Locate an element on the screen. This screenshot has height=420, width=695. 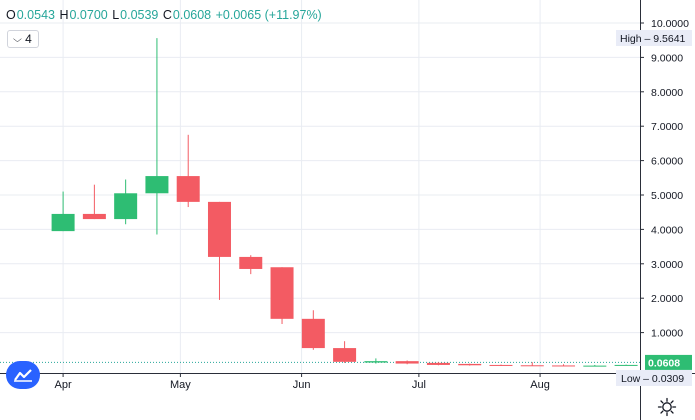
y-tick-label: 10.0000 is located at coordinates (670, 24).